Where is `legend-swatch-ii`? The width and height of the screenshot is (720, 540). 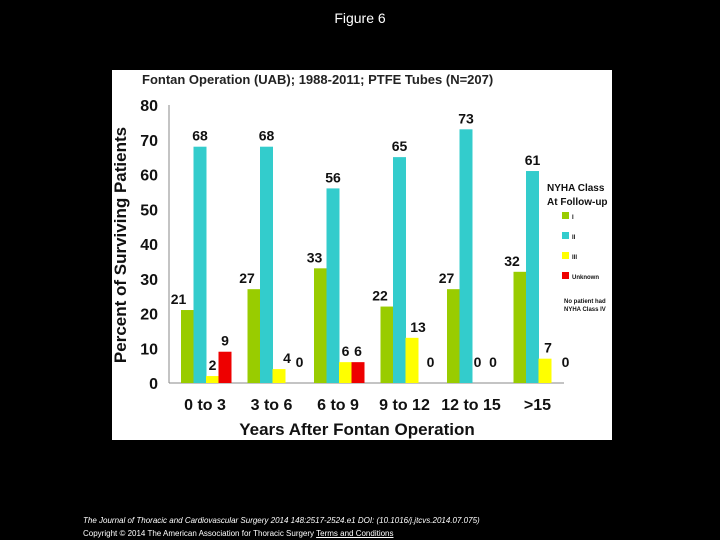 legend-swatch-ii is located at coordinates (565, 235).